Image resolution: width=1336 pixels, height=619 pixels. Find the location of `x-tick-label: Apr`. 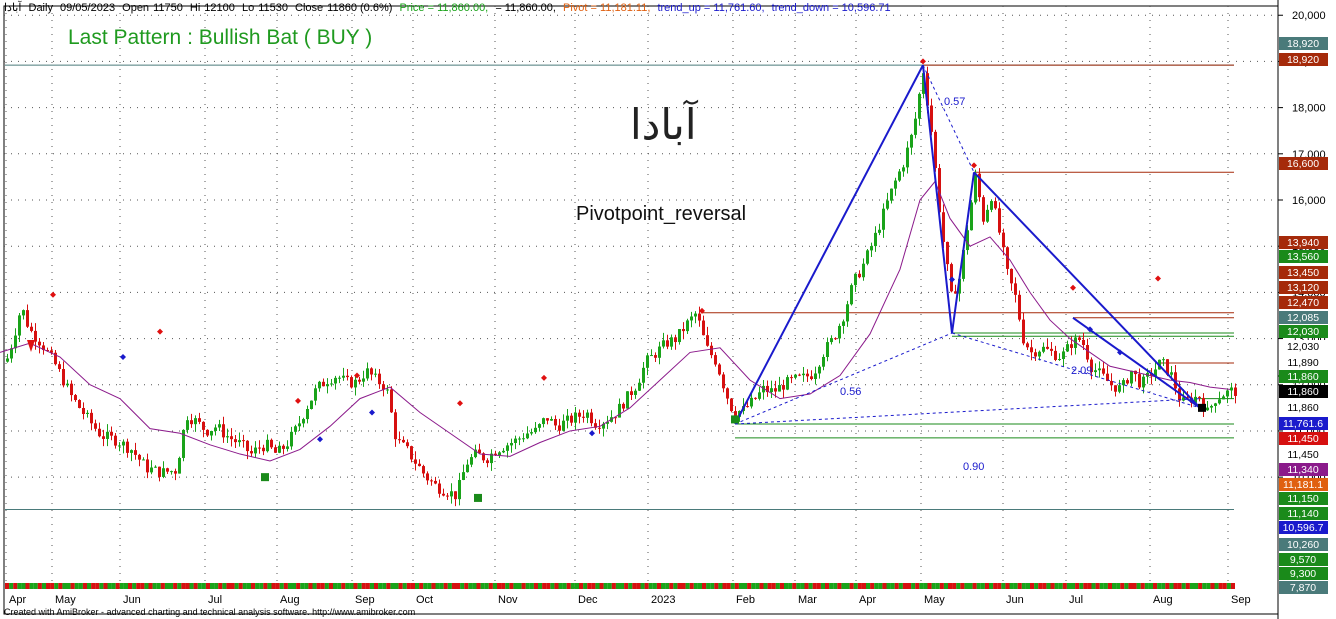

x-tick-label: Apr is located at coordinates (867, 600).